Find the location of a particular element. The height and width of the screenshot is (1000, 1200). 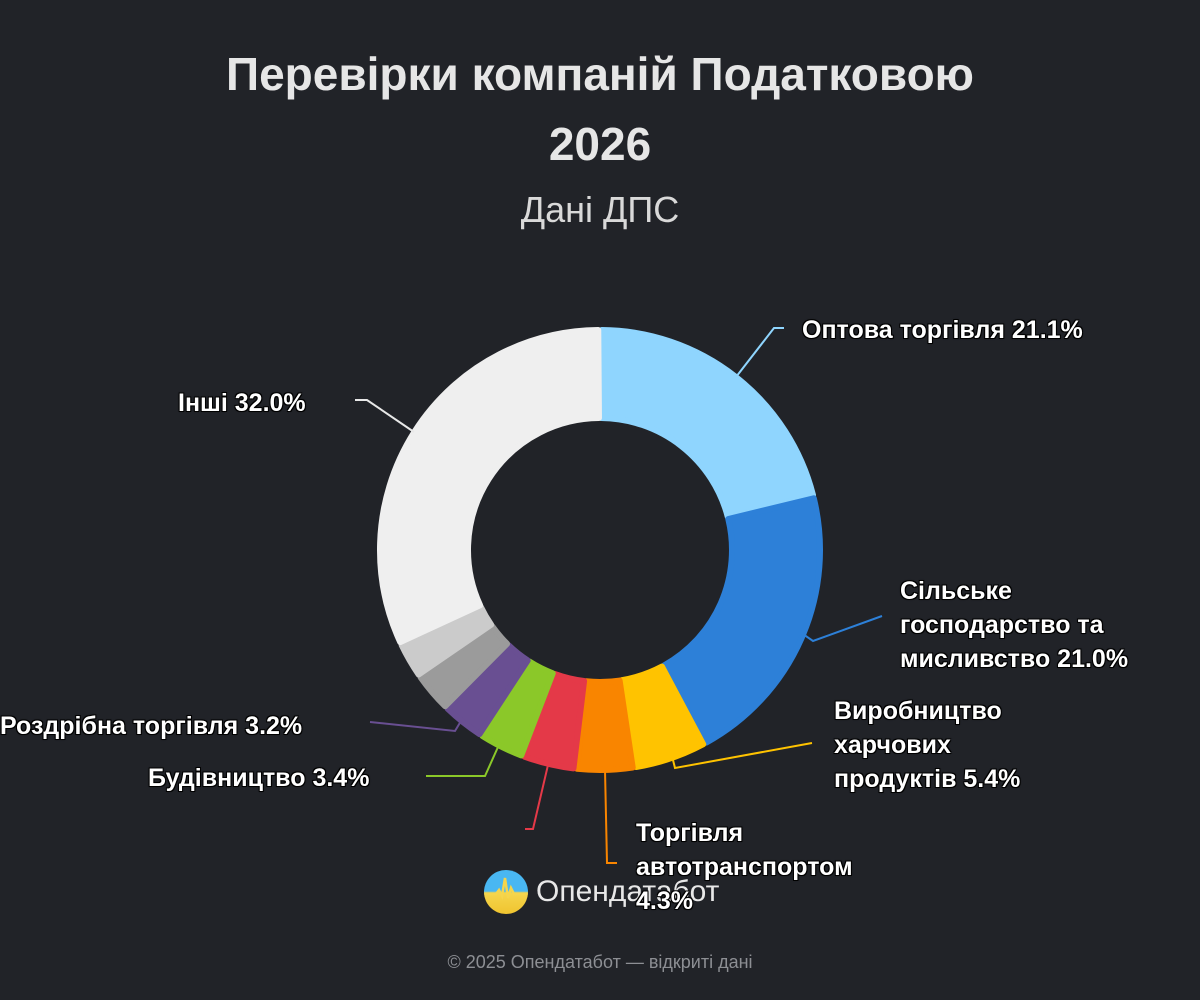

label-construction: Будівництво 3.4% is located at coordinates (259, 778).